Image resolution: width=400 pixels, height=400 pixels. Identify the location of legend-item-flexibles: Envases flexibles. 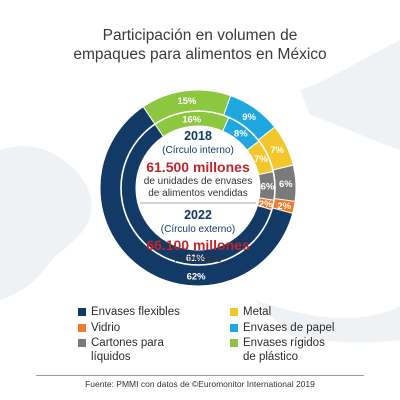
(129, 312).